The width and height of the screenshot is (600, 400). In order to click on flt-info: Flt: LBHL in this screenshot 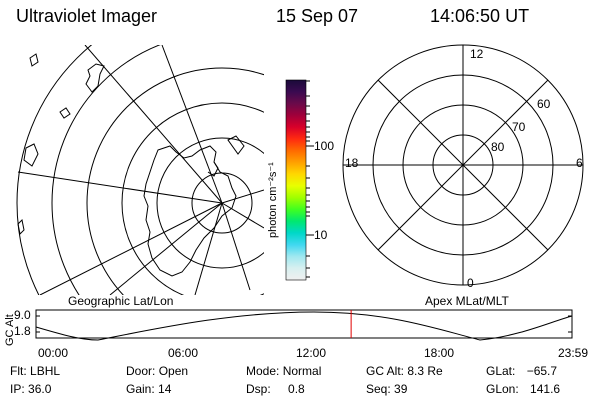, I will do `click(35, 371)`.